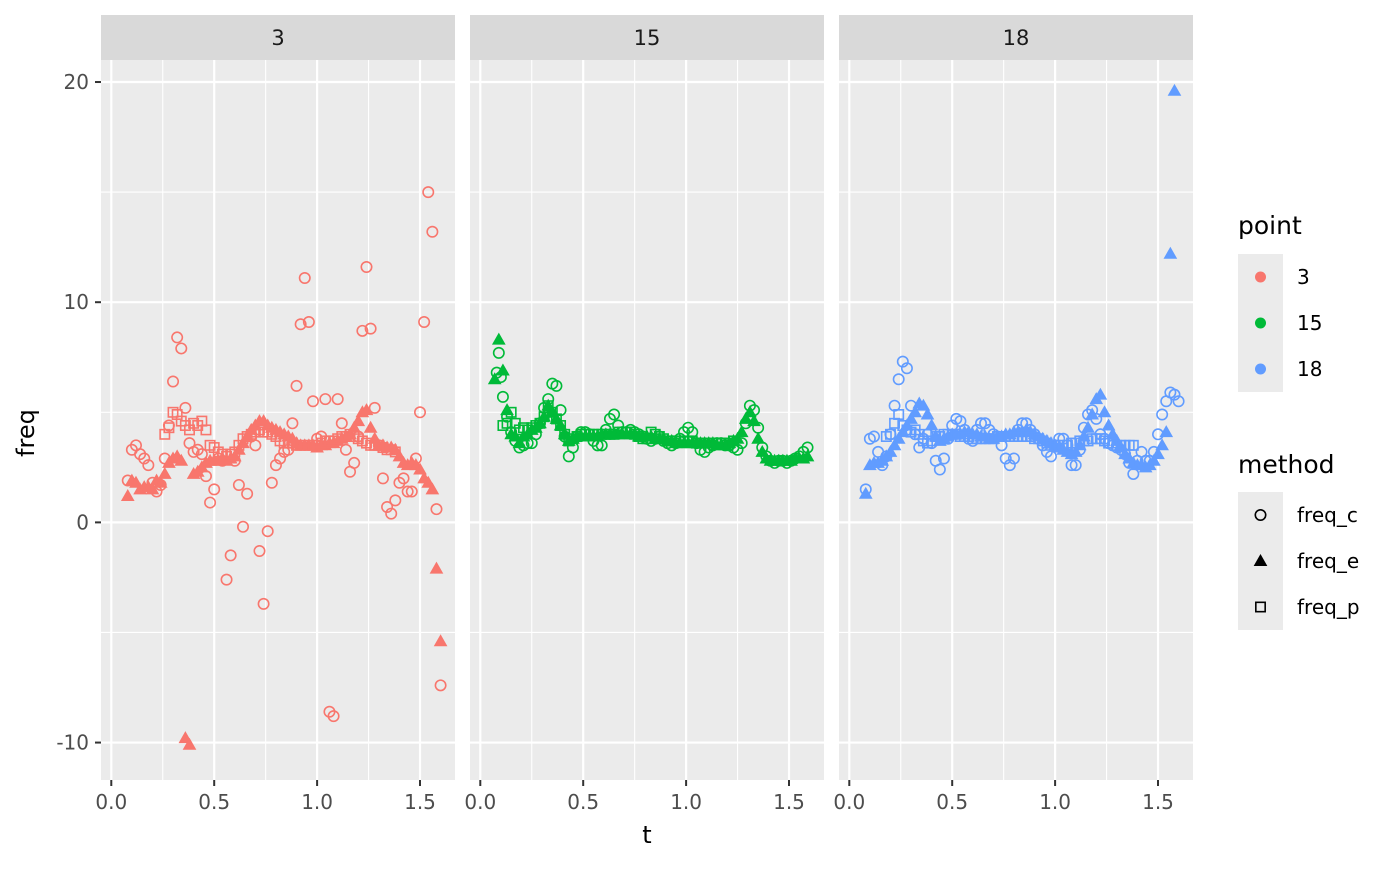 This screenshot has height=869, width=1400. What do you see at coordinates (1016, 37) in the screenshot?
I see `facet-strip` at bounding box center [1016, 37].